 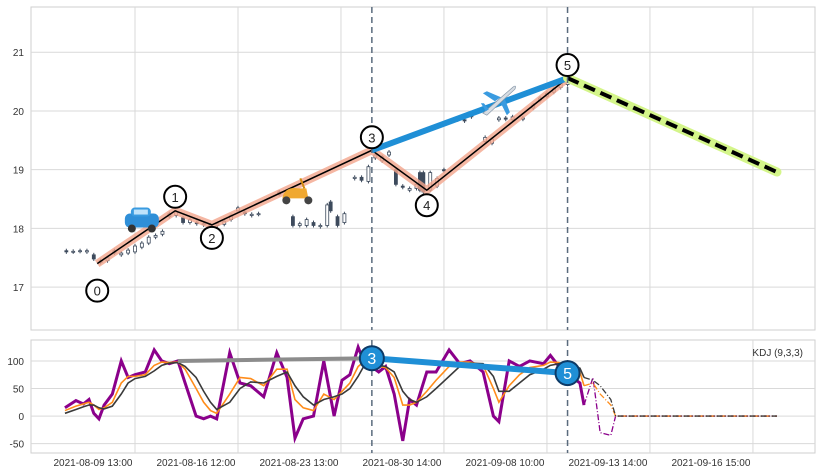 I want to click on car-icon, so click(x=141, y=220).